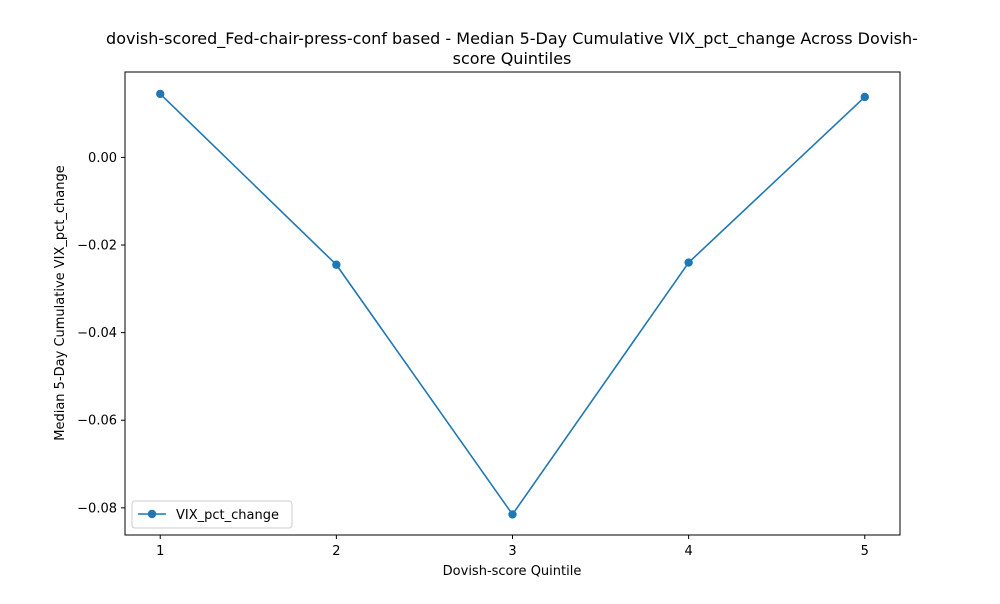  What do you see at coordinates (512, 58) in the screenshot?
I see `chart-title-line2: score Quintiles` at bounding box center [512, 58].